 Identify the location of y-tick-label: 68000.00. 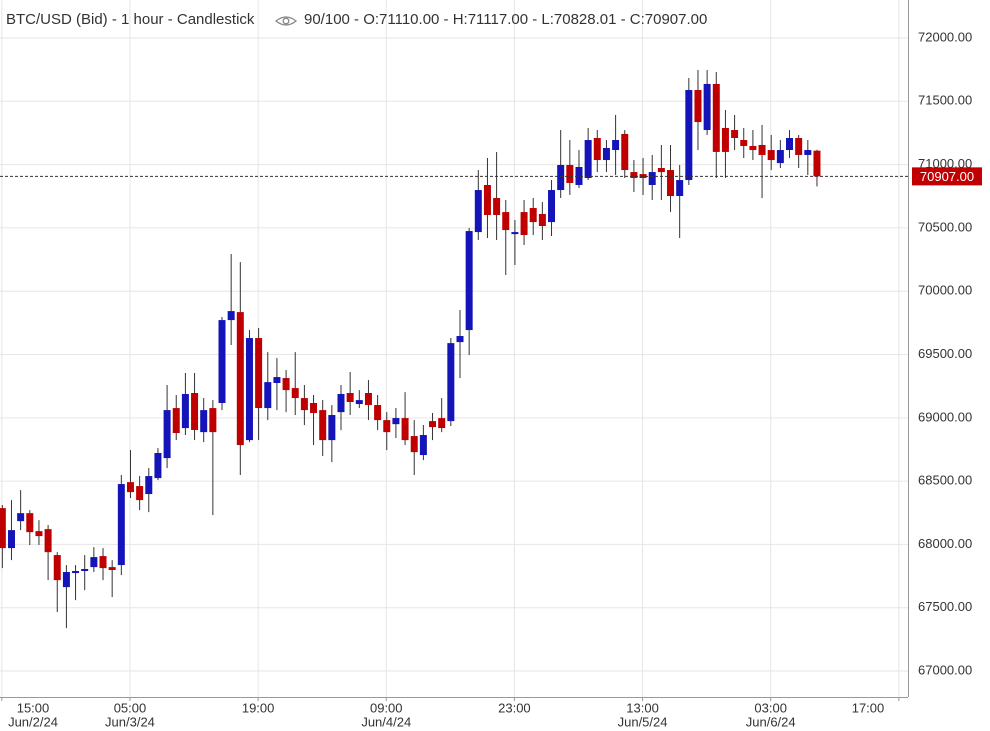
(945, 543).